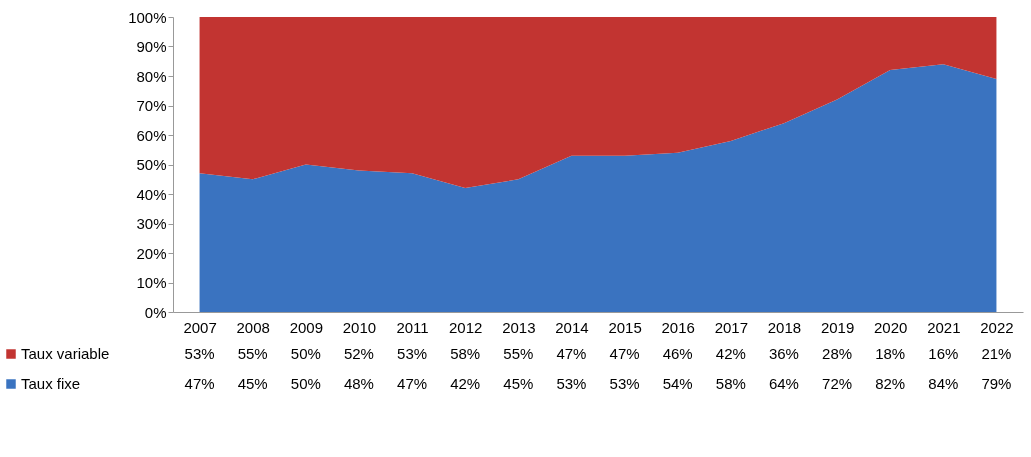  What do you see at coordinates (996, 383) in the screenshot?
I see `data-label: 79%` at bounding box center [996, 383].